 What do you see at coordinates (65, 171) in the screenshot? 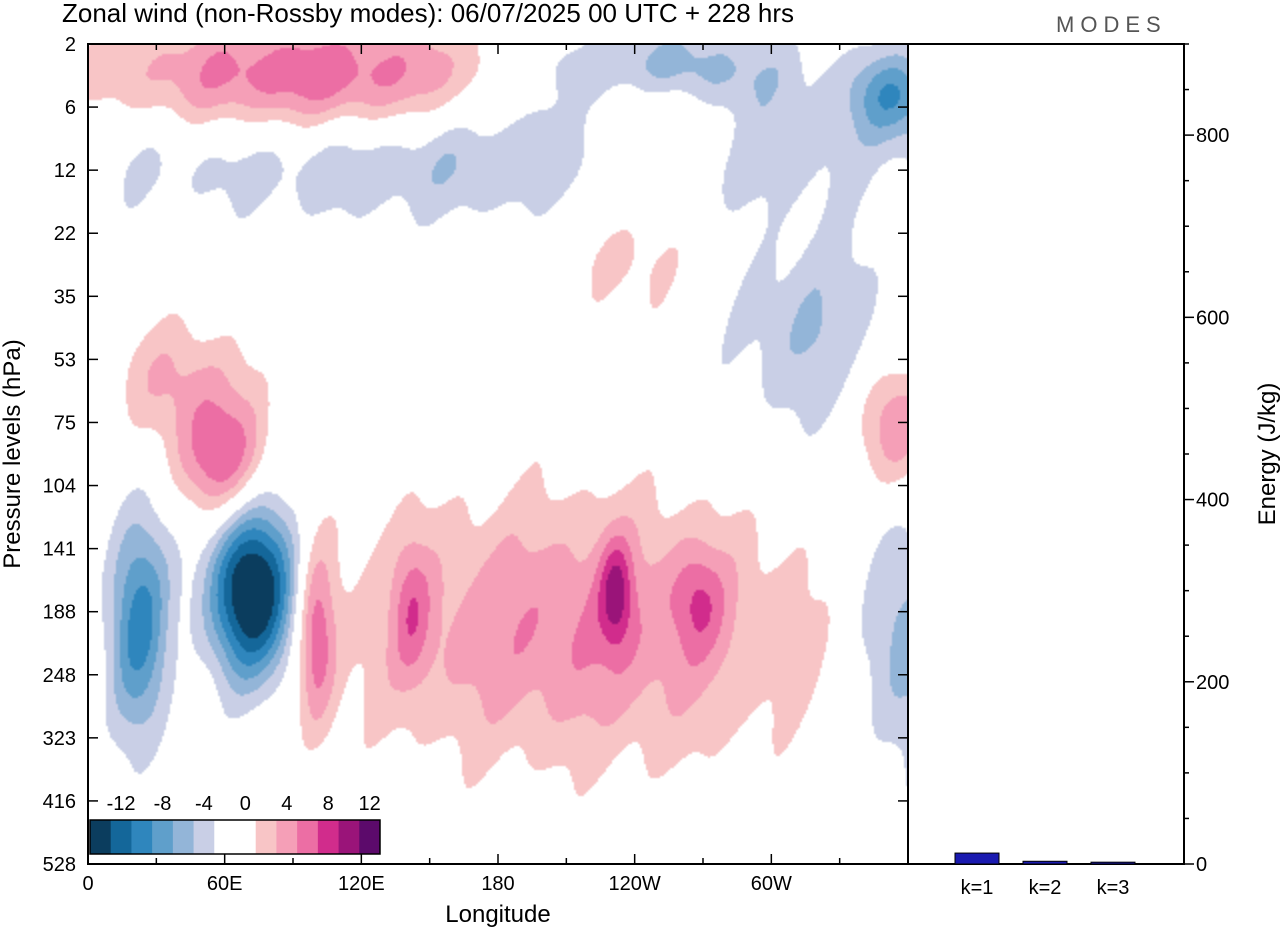
I see `y-tick-label: 12` at bounding box center [65, 171].